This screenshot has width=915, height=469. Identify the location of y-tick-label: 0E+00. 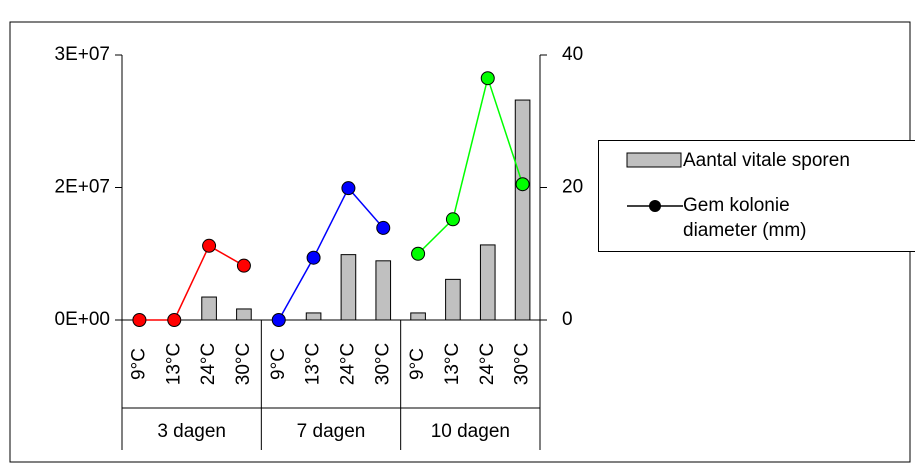
(82, 319).